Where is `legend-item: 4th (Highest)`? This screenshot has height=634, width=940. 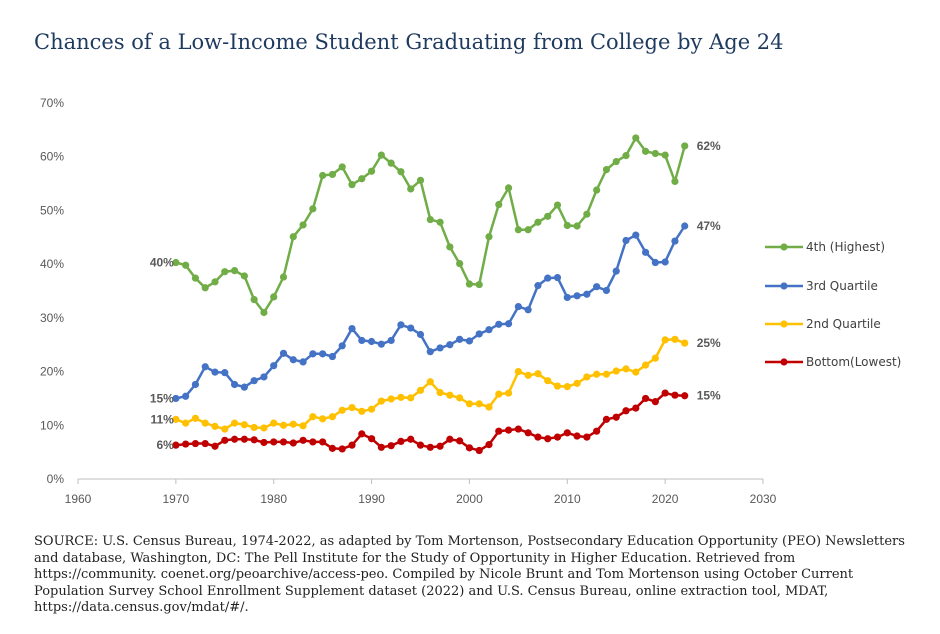
legend-item: 4th (Highest) is located at coordinates (825, 247).